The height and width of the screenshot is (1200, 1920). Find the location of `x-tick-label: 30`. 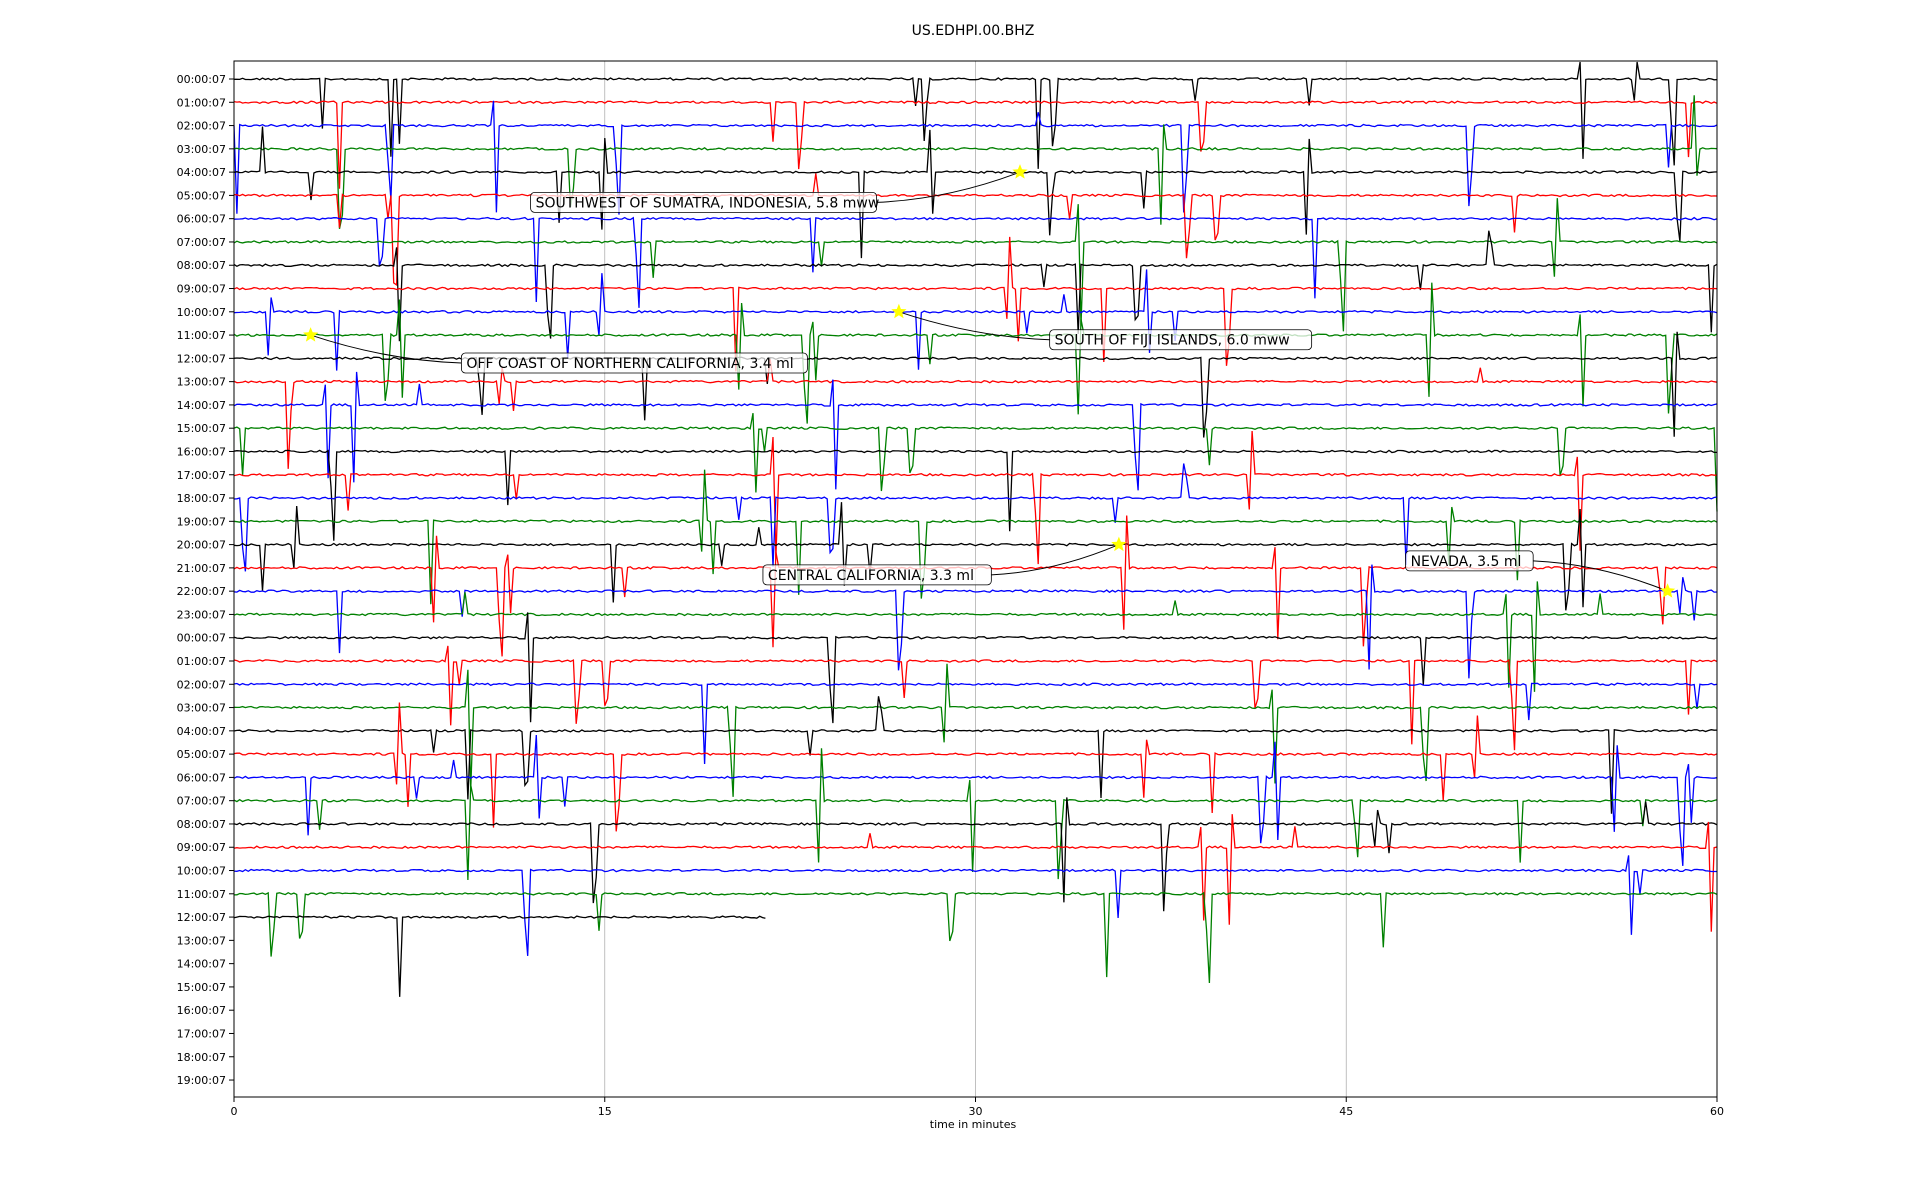

x-tick-label: 30 is located at coordinates (976, 1111).